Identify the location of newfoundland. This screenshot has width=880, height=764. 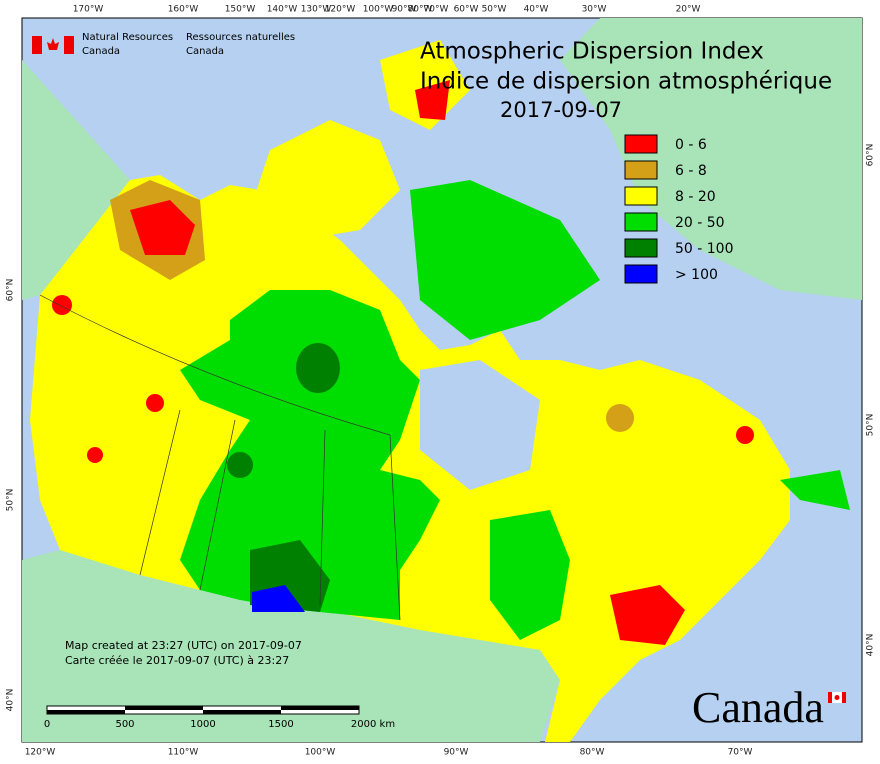
(815, 490).